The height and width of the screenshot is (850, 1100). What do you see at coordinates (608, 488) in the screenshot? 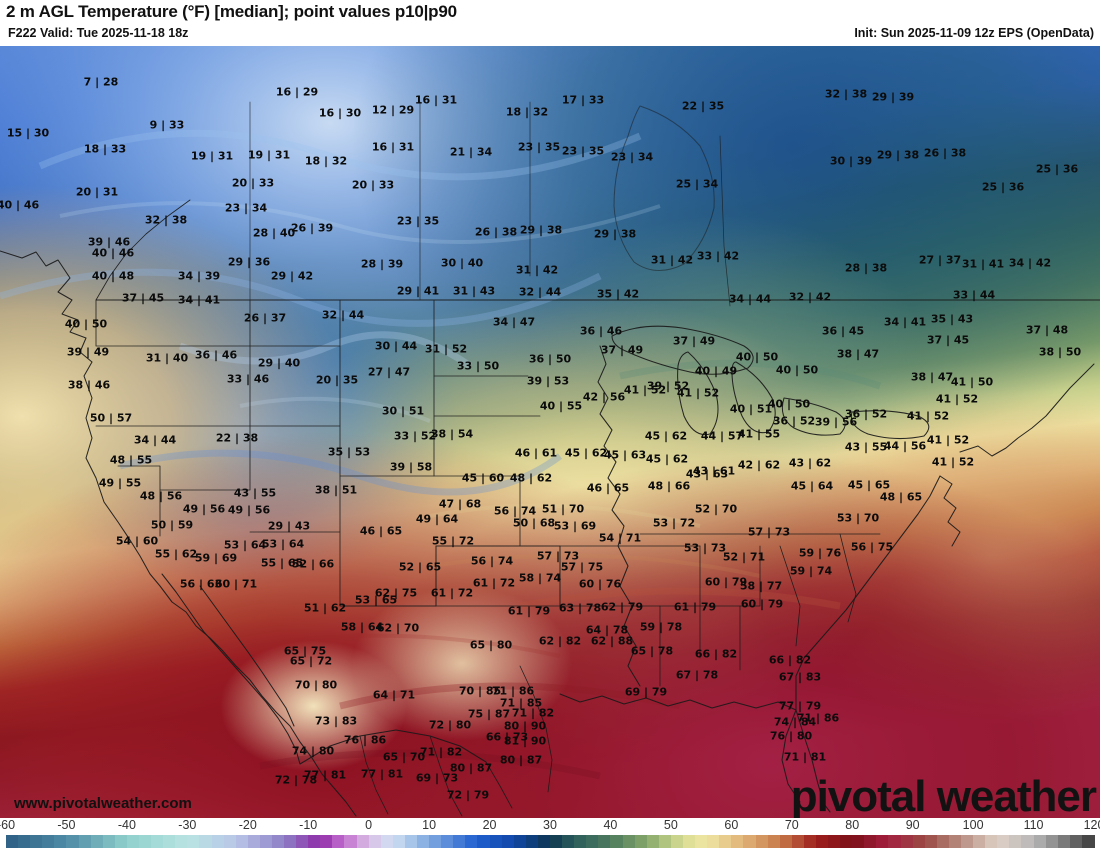
I see `point-value-label: 46 | 65` at bounding box center [608, 488].